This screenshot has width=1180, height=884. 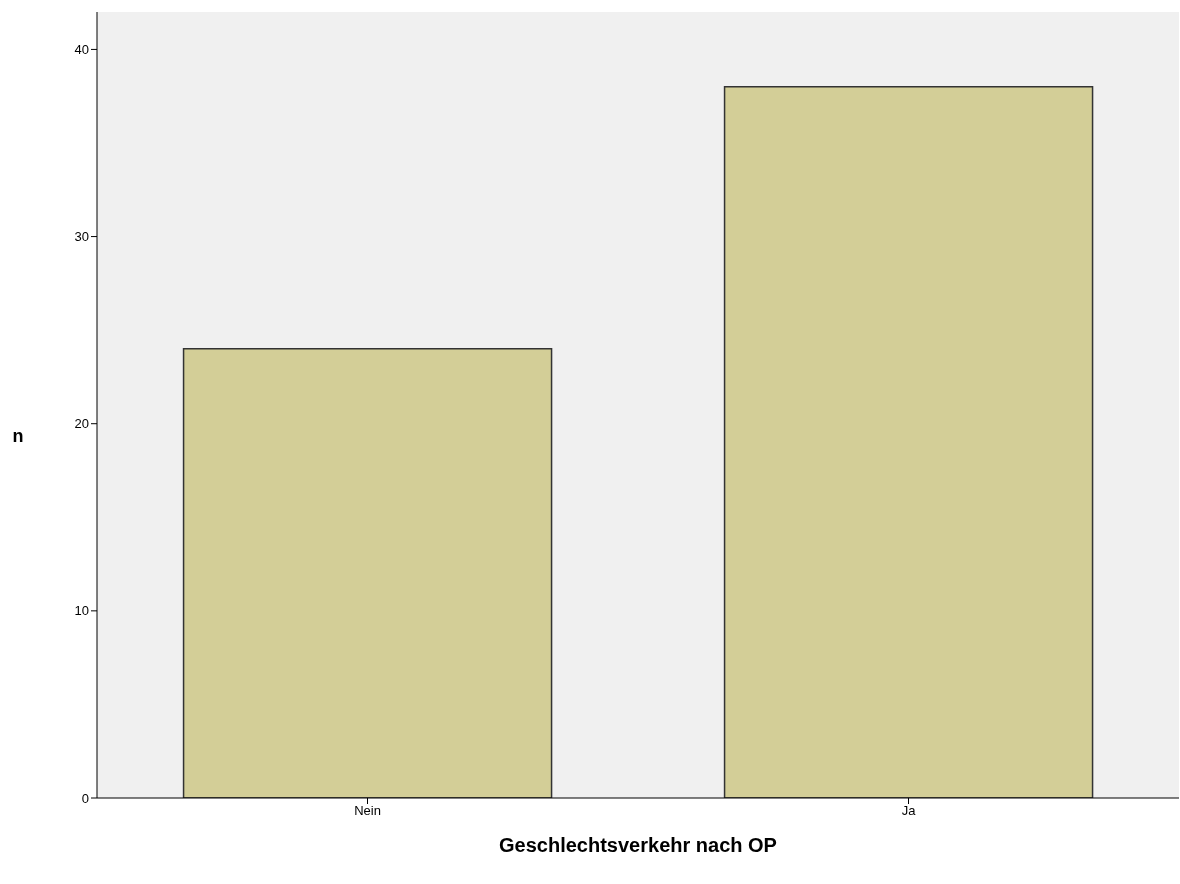 What do you see at coordinates (81, 50) in the screenshot?
I see `y-tick-label: 40` at bounding box center [81, 50].